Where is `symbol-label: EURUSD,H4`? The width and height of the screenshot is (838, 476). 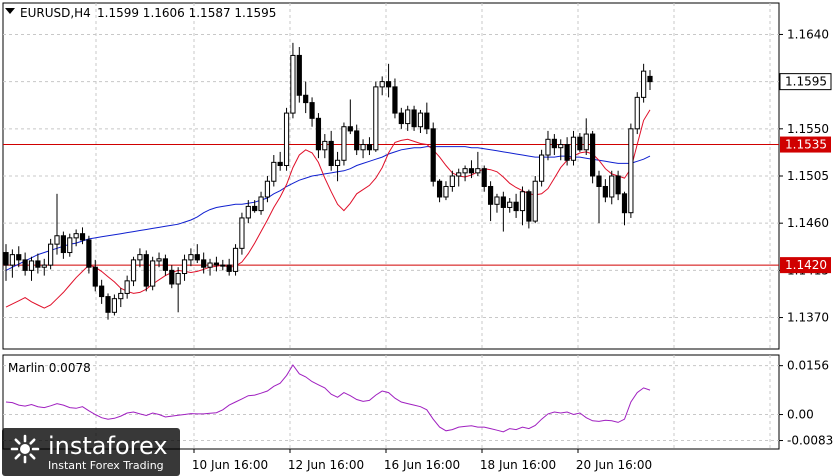
symbol-label: EURUSD,H4 is located at coordinates (55, 13).